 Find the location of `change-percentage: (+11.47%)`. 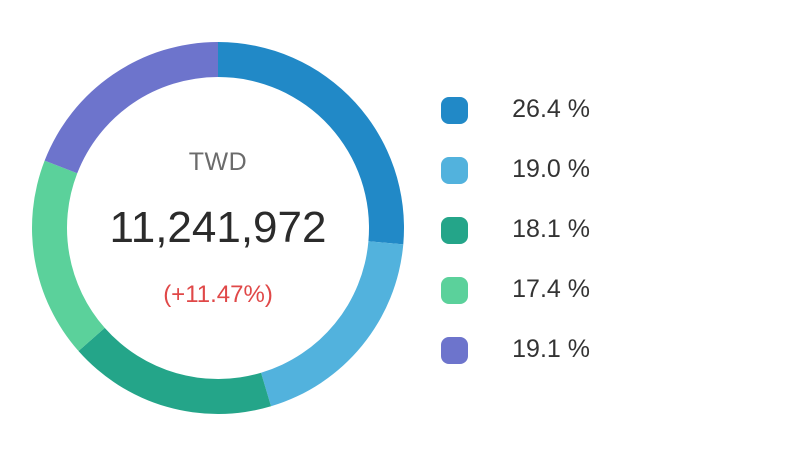

change-percentage: (+11.47%) is located at coordinates (218, 294).